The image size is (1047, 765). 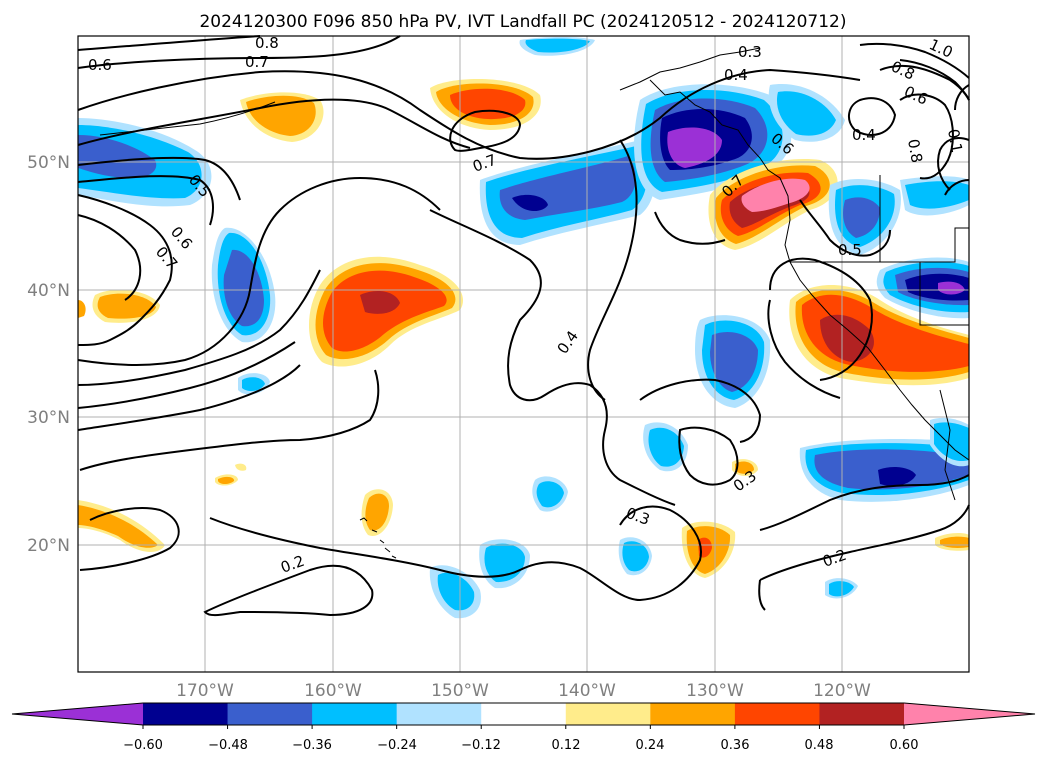 What do you see at coordinates (566, 745) in the screenshot?
I see `colorbar-tick-label: 0.12` at bounding box center [566, 745].